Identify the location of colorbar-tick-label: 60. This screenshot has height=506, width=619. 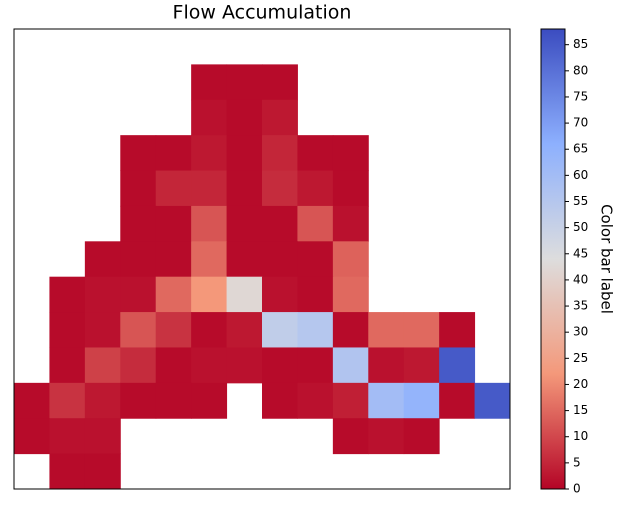
(580, 175).